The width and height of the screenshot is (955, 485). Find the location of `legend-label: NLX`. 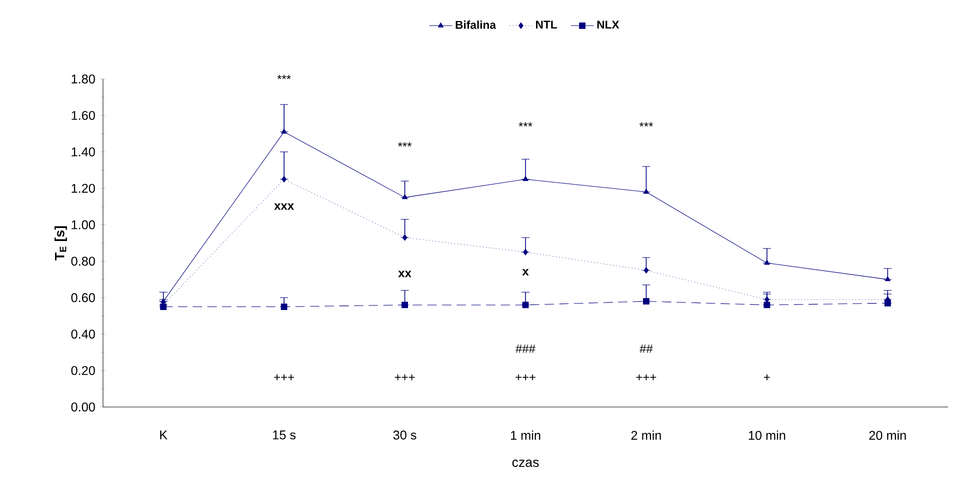

legend-label: NLX is located at coordinates (608, 24).